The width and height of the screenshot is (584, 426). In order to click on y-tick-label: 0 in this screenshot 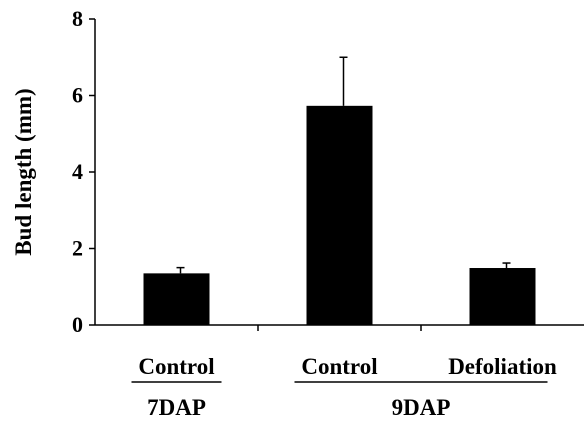, I will do `click(77, 324)`.